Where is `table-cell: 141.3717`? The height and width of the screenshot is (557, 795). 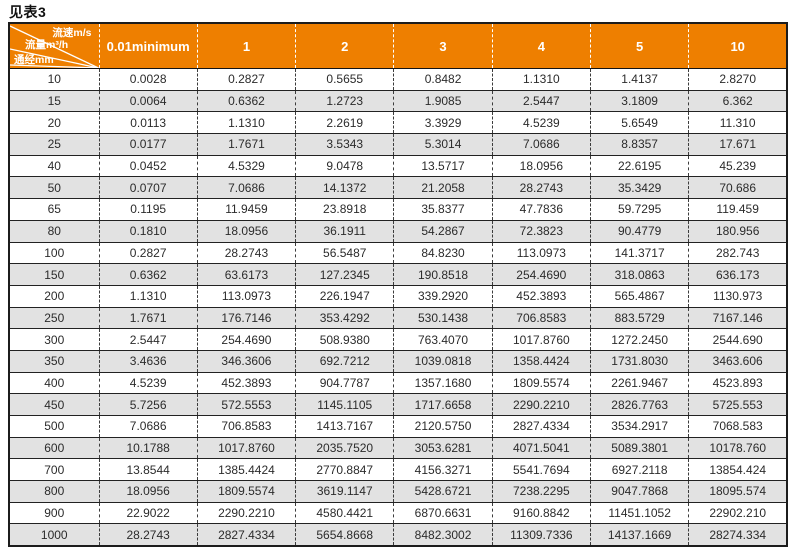 table-cell: 141.3717 is located at coordinates (639, 252).